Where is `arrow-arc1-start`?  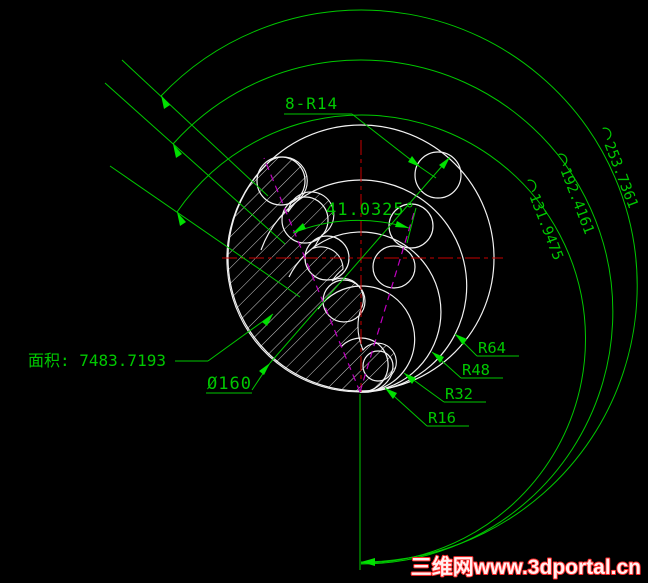 arrow-arc1-start is located at coordinates (165, 102).